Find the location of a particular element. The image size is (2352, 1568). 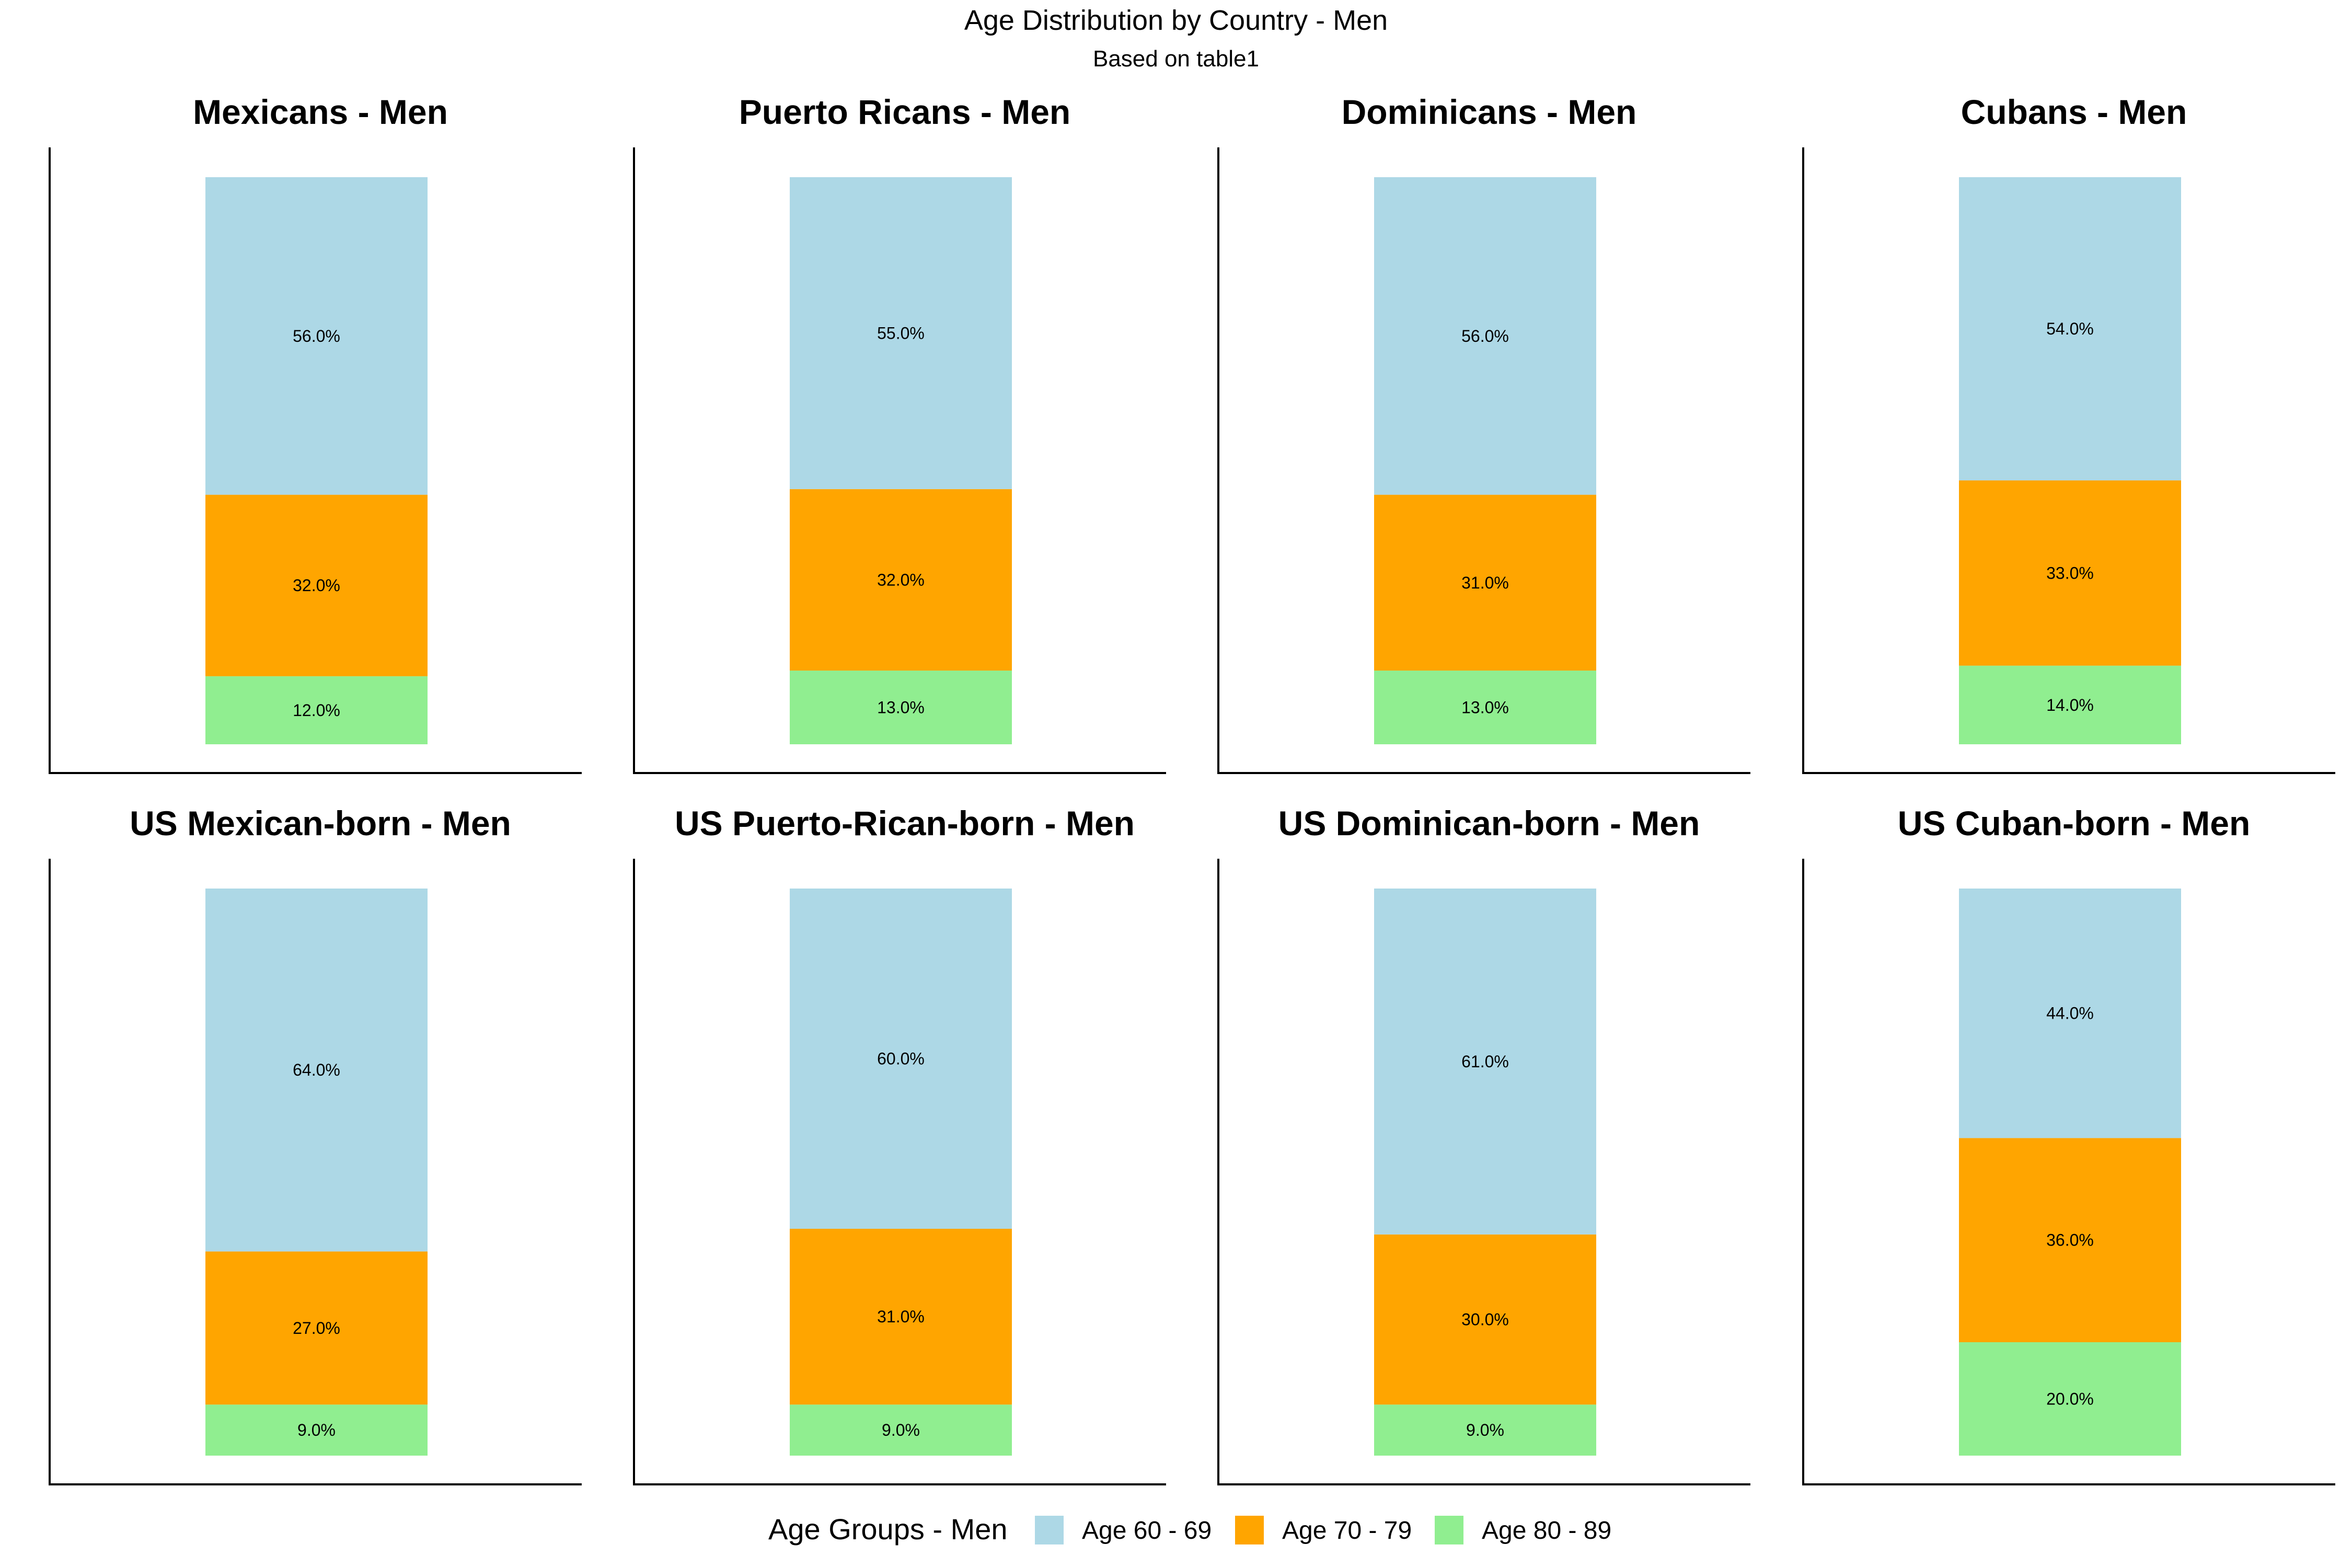

panel-us-dominican-born-men: US Dominican-born - Men 9.0% 30.0% 61.0% is located at coordinates (1483, 1144).